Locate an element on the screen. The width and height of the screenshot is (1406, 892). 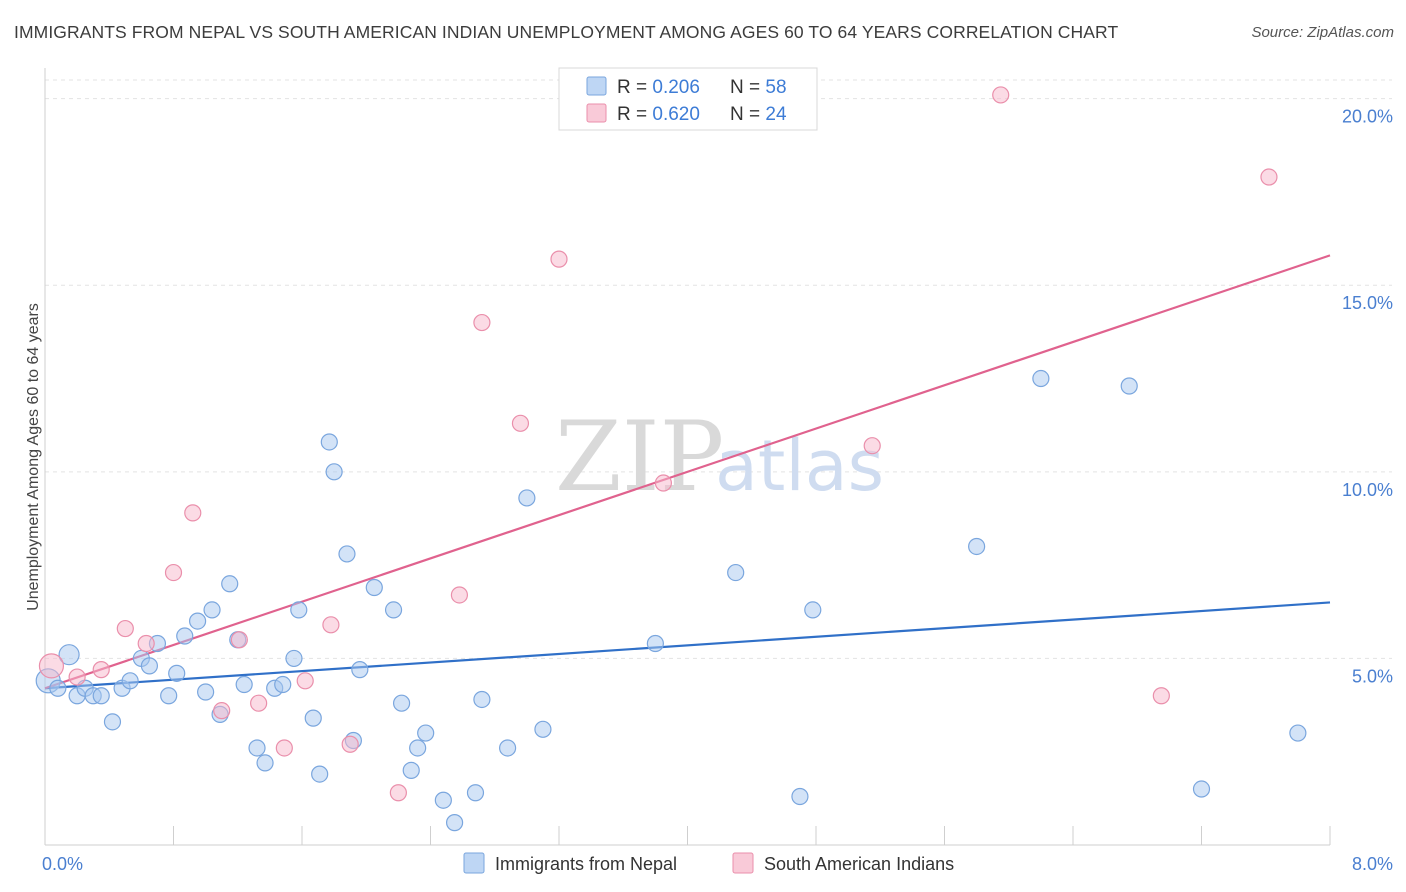
x-tick-labels: 0.0% 8.0% is located at coordinates (717, 864).